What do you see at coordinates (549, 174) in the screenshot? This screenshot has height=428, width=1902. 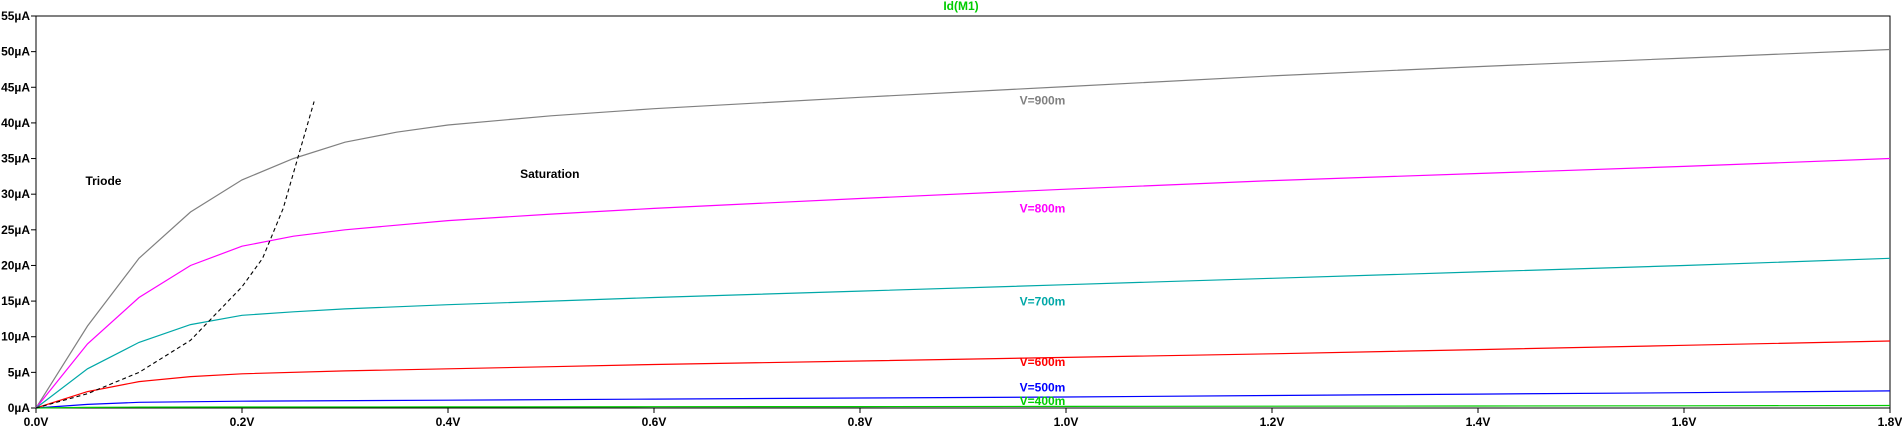 I see `region-annotation: Saturation` at bounding box center [549, 174].